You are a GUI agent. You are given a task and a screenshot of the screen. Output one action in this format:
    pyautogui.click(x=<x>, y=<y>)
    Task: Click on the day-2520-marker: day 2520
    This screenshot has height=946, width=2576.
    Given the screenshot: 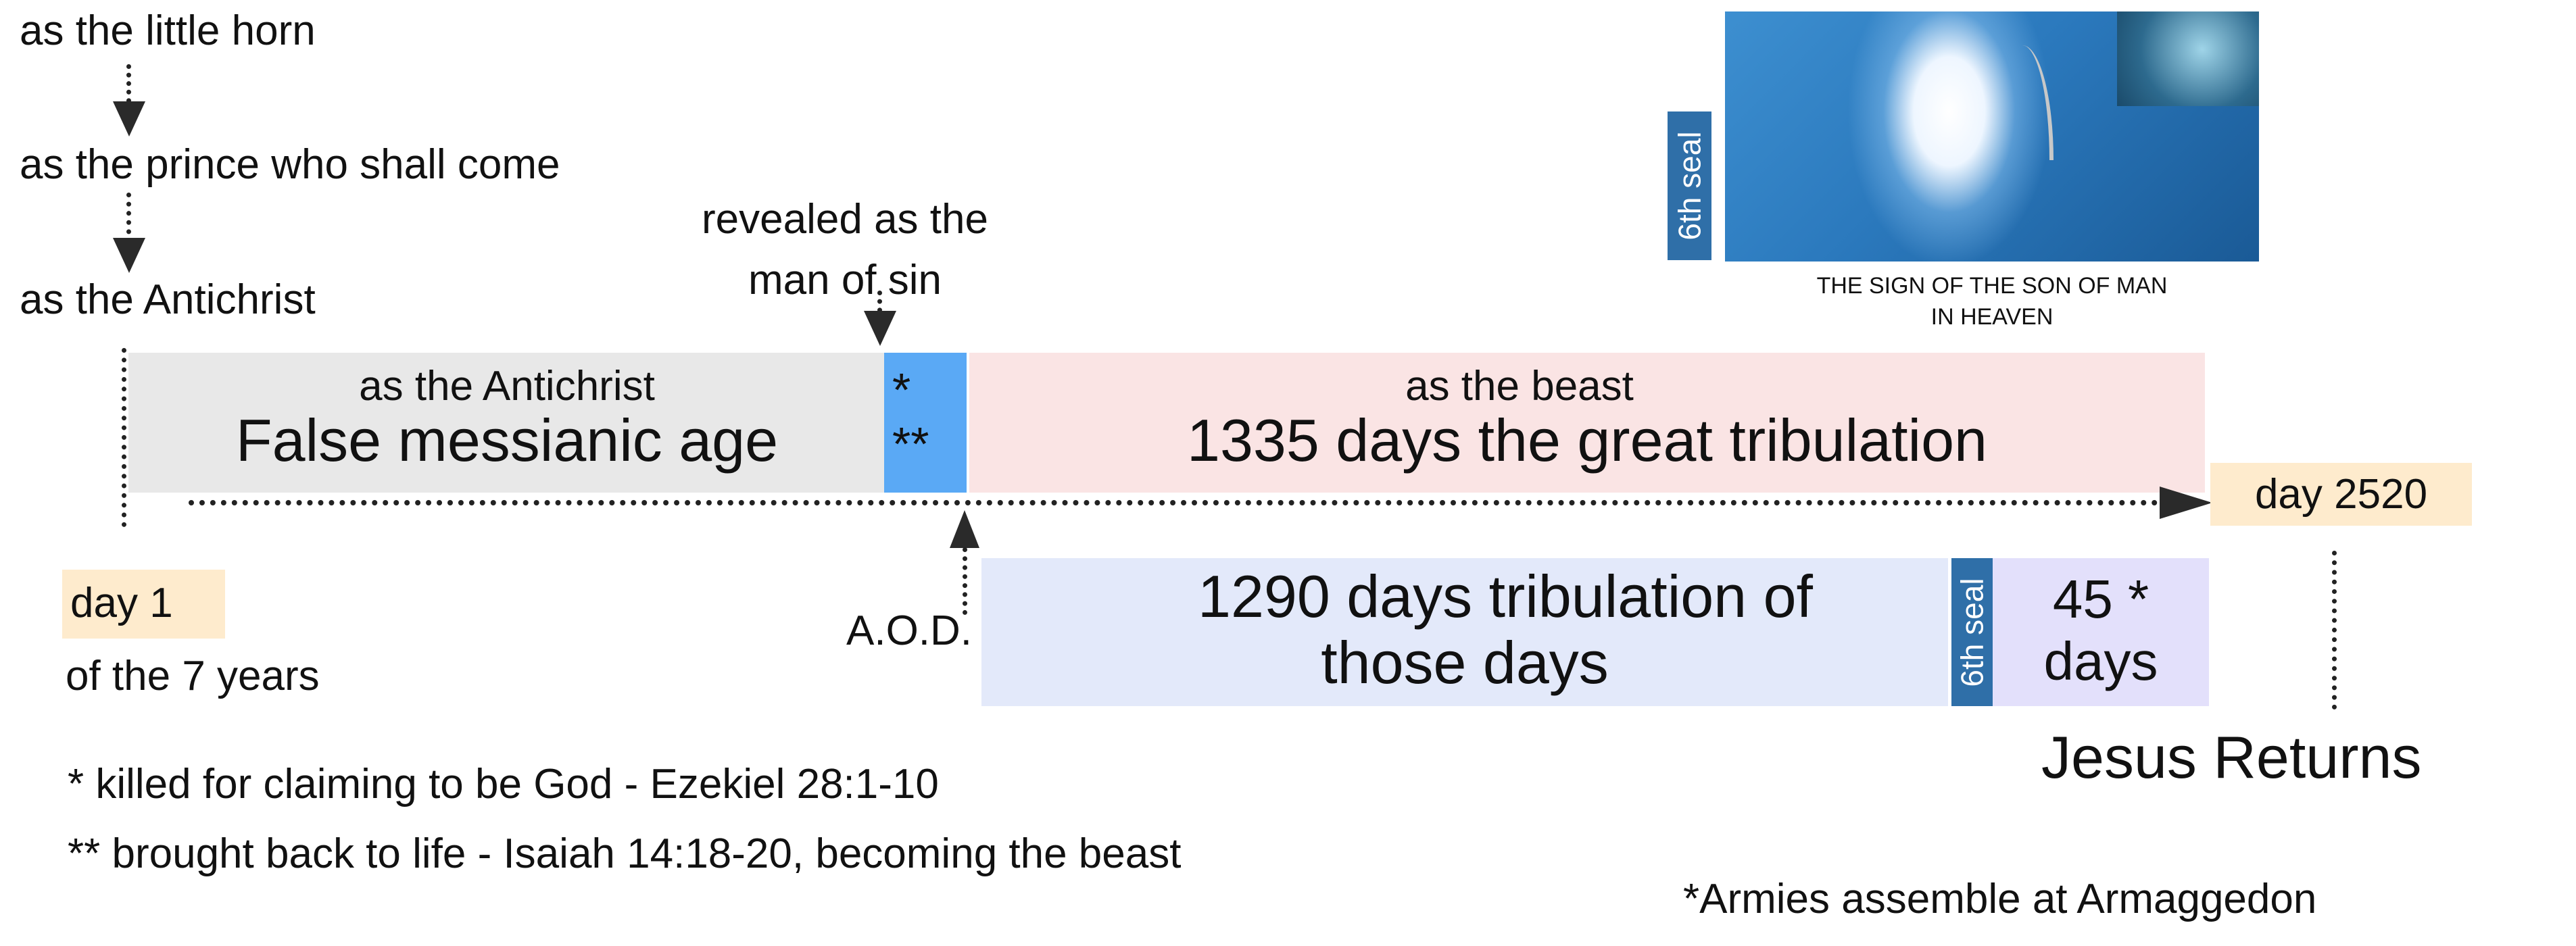 What is the action you would take?
    pyautogui.click(x=2341, y=495)
    